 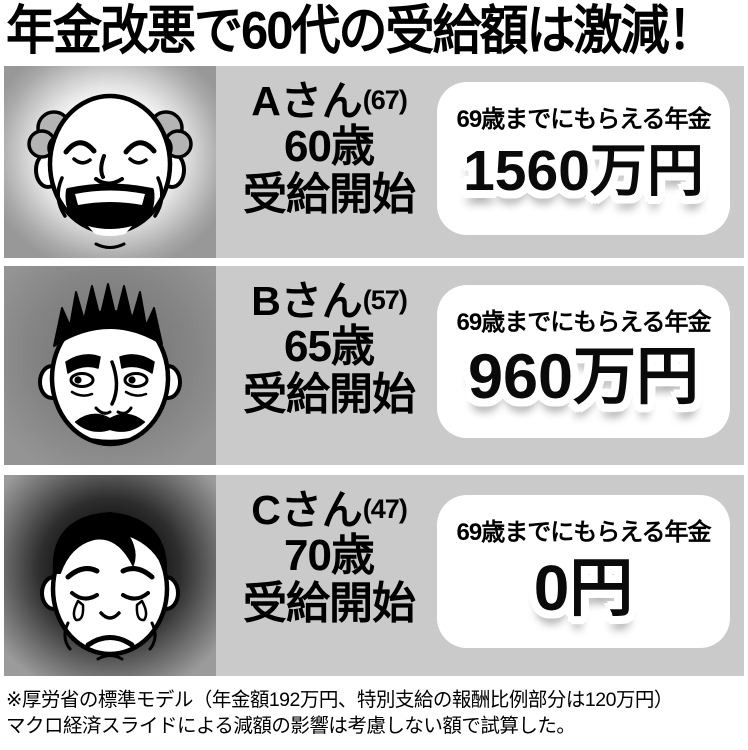 I want to click on pension-callout-a: 69歳までにもらえる年金 1560万円, so click(x=583, y=158).